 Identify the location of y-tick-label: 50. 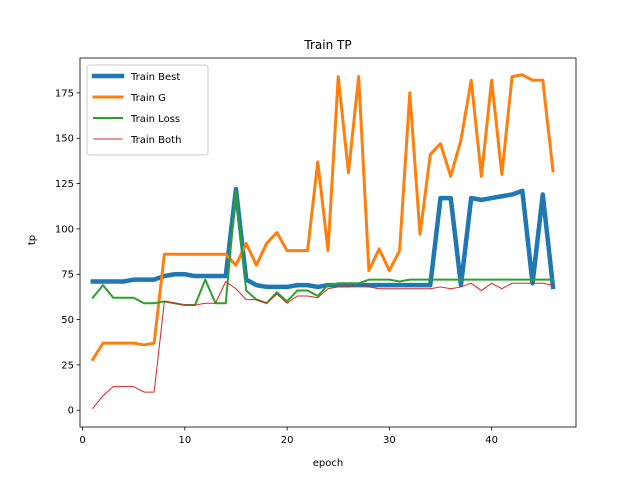
(67, 320).